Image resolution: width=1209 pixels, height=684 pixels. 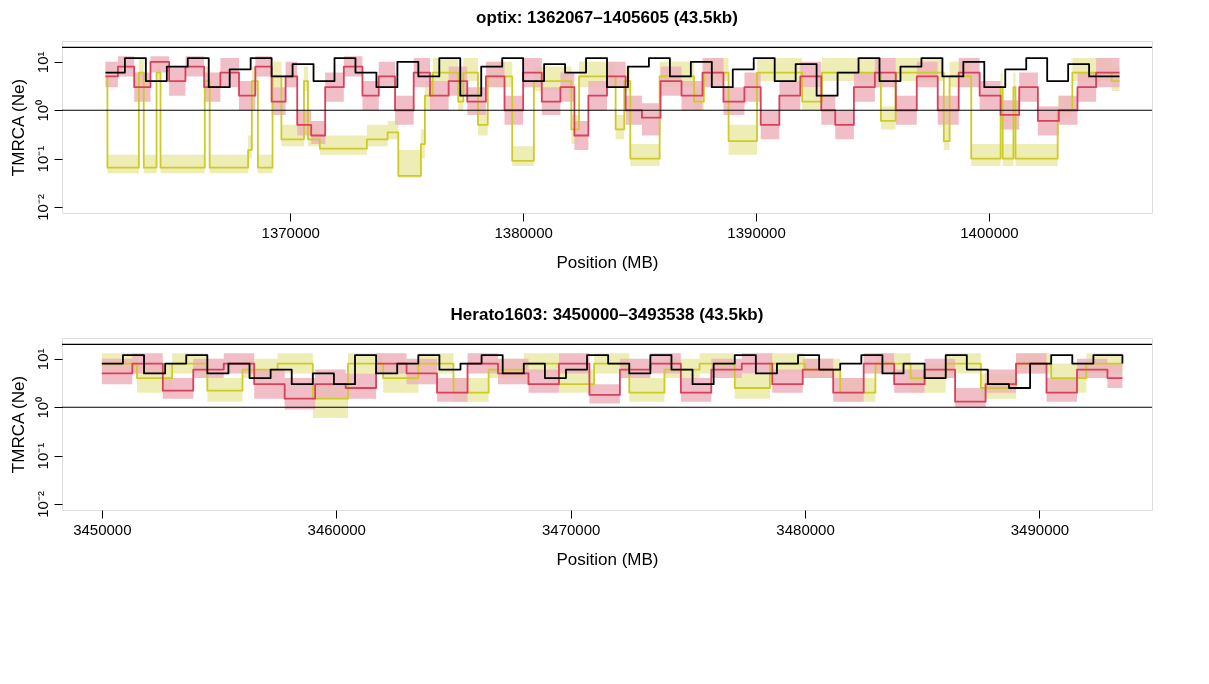 I want to click on x-tick-label: 1390000, so click(x=756, y=232).